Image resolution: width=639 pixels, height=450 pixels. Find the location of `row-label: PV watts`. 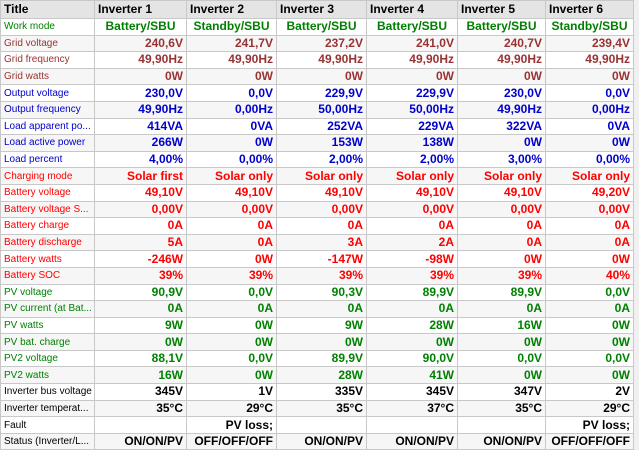

row-label: PV watts is located at coordinates (47, 325).